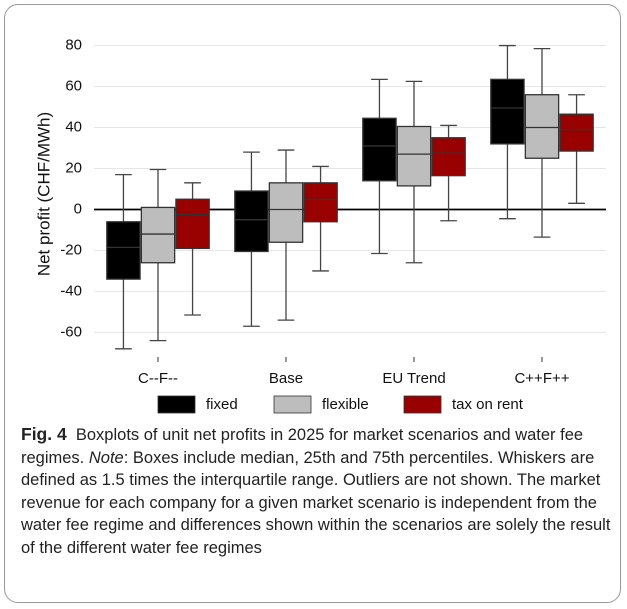 This screenshot has width=627, height=609. Describe the element at coordinates (43, 194) in the screenshot. I see `y-axis-label: Net profit (CHF/MWh)` at that location.